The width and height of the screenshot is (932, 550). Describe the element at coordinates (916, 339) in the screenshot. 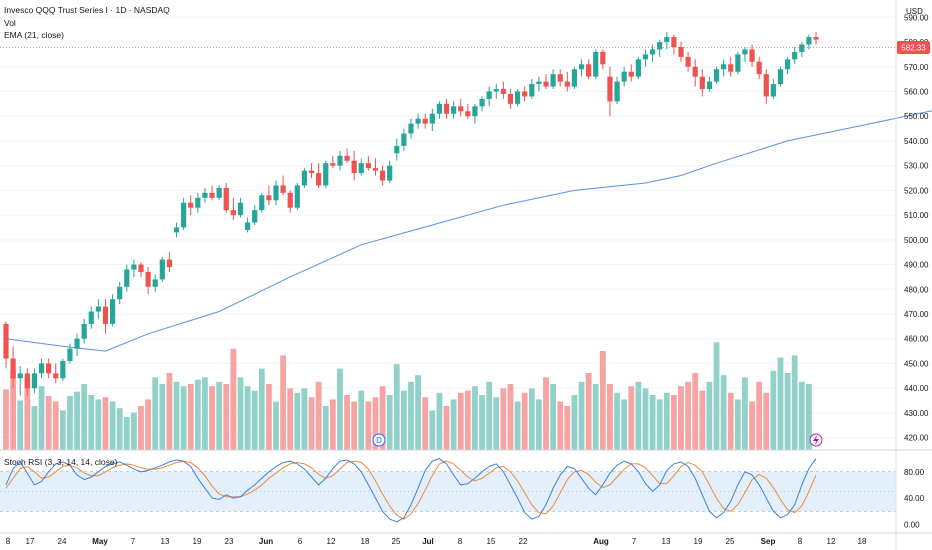

I see `price-tick-label: 460.00` at that location.